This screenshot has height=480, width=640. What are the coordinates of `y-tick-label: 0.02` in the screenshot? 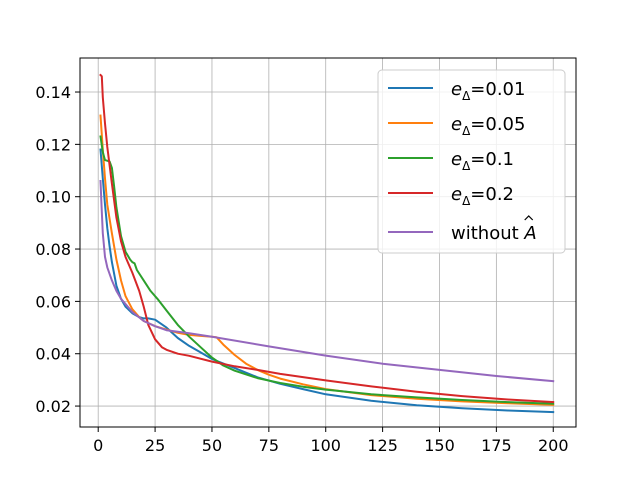 It's located at (53, 406).